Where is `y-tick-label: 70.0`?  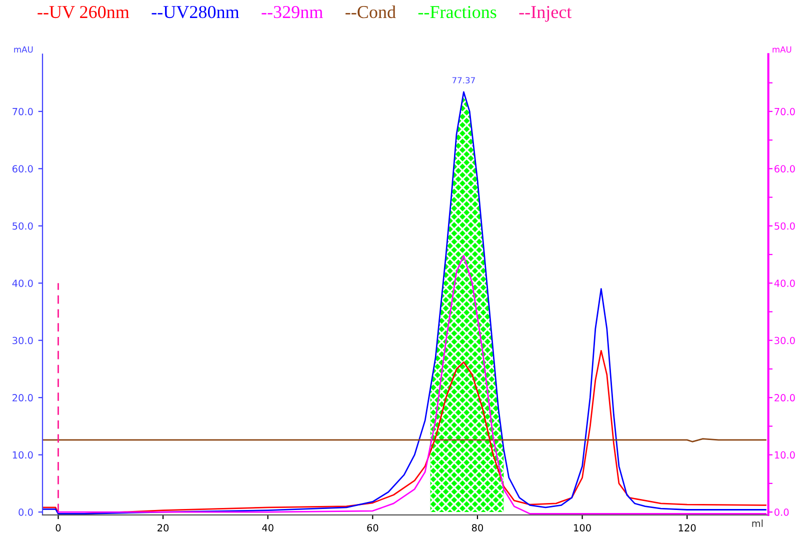
y-tick-label: 70.0 is located at coordinates (22, 112).